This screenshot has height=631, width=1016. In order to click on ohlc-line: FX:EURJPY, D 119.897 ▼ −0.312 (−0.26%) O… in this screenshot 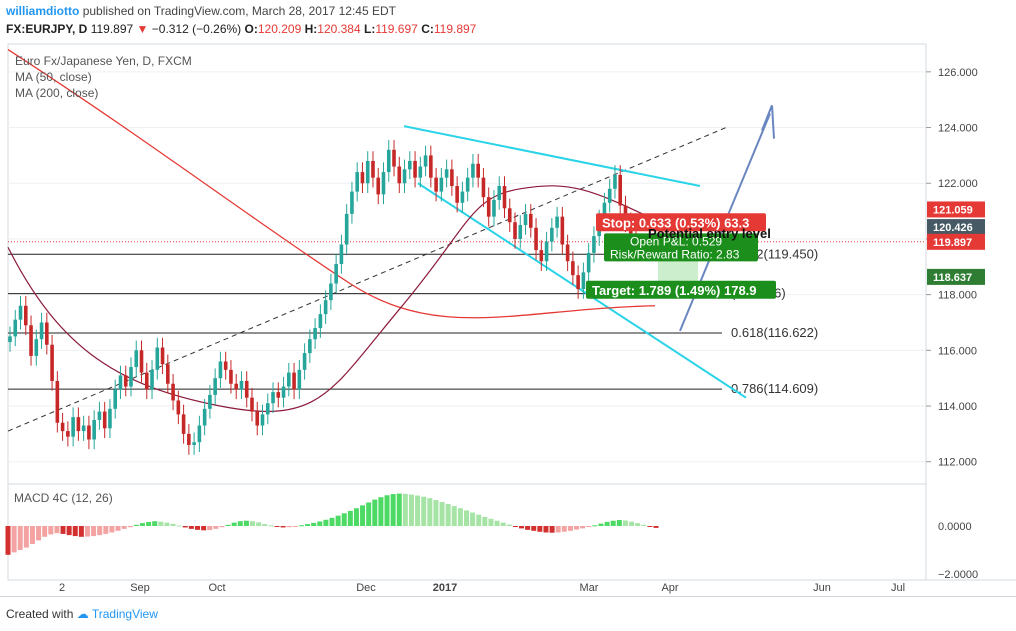, I will do `click(241, 29)`.